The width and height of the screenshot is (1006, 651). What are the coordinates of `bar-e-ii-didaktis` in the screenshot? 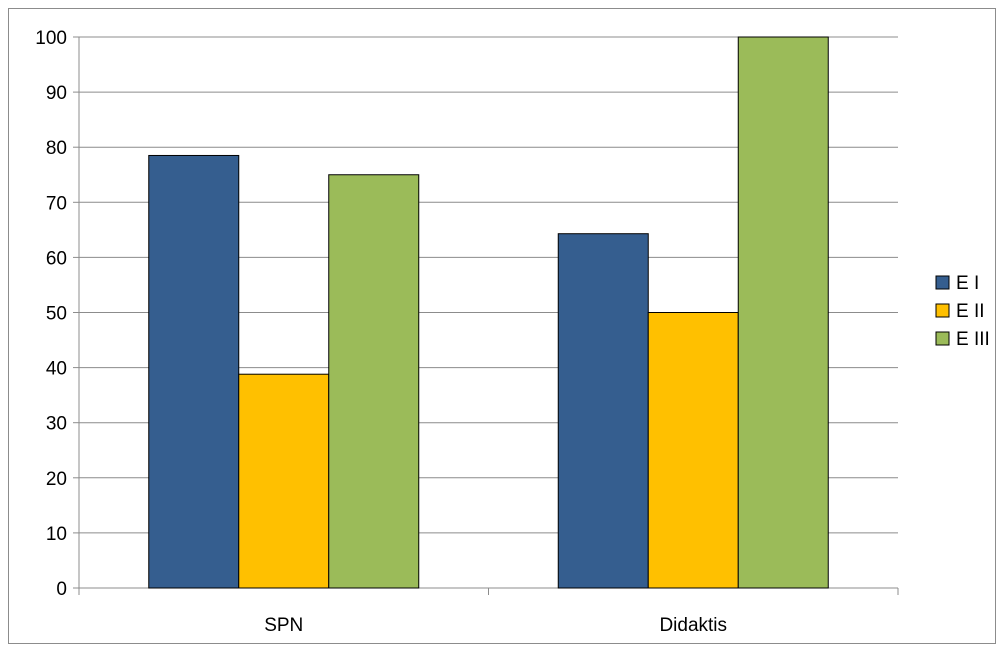 It's located at (693, 450).